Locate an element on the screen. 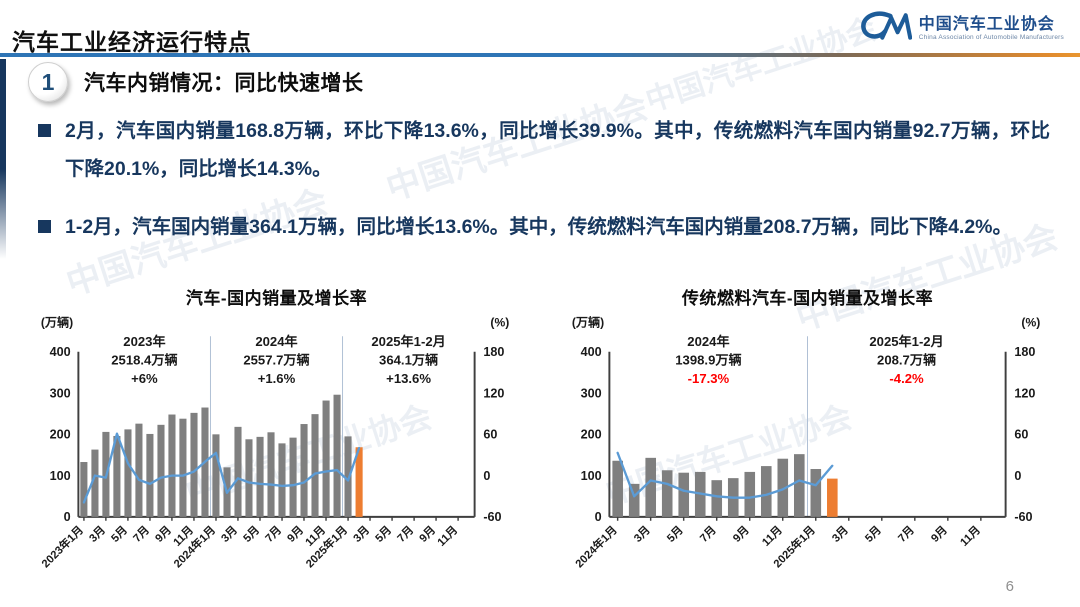 This screenshot has height=607, width=1080. highlight-bar is located at coordinates (832, 497).